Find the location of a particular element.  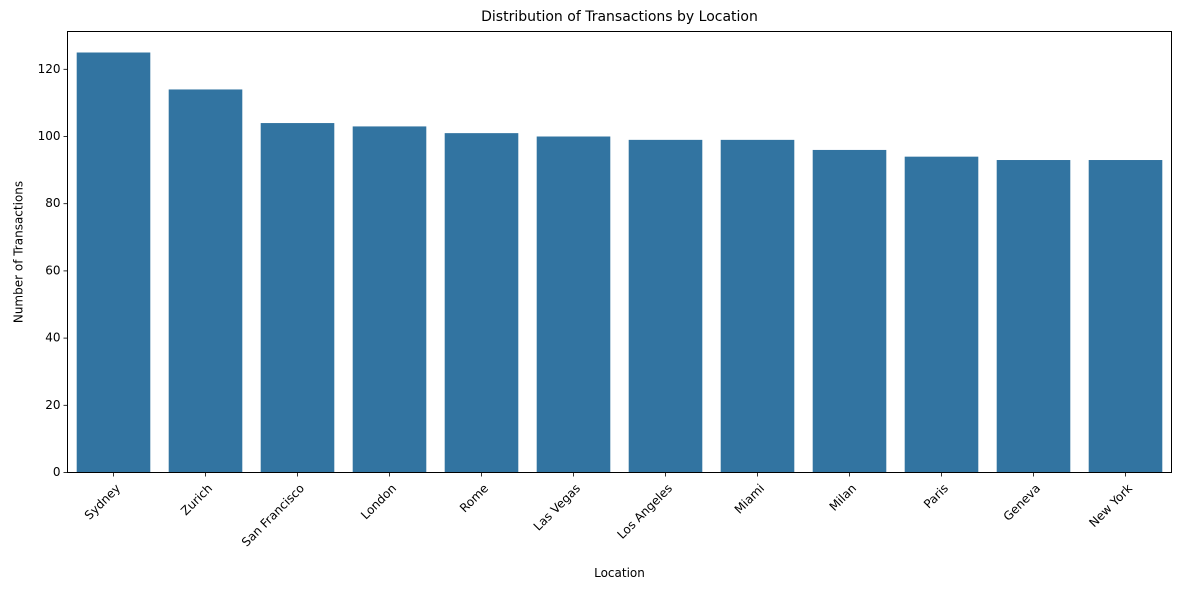

bar-london is located at coordinates (389, 299).